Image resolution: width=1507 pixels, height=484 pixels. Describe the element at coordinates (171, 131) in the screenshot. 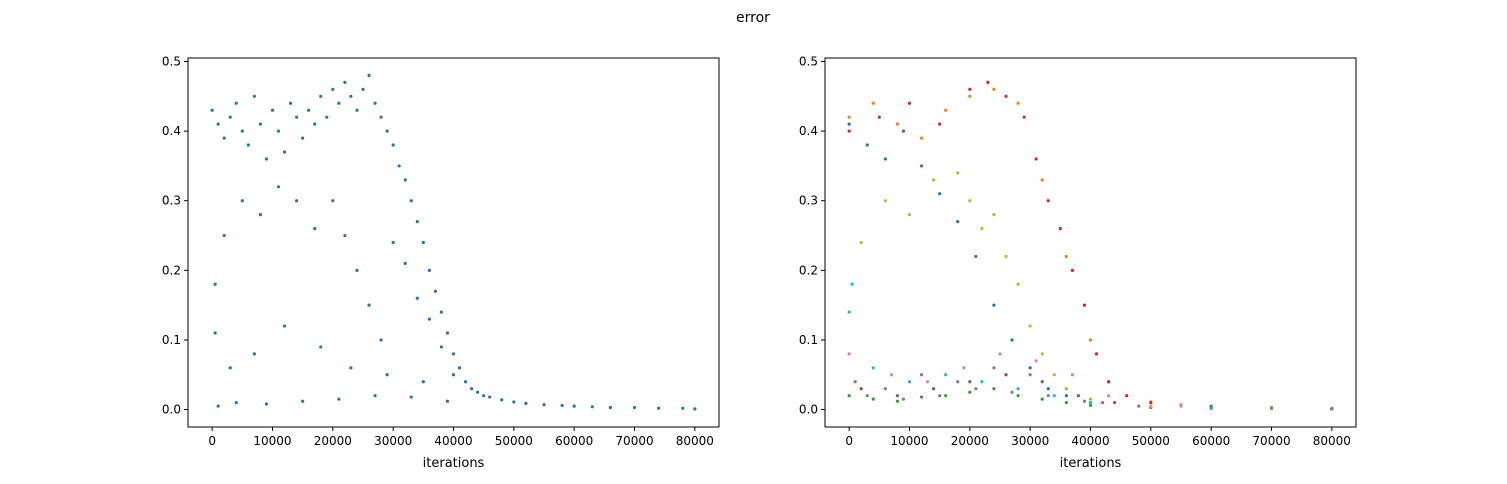

I see `y-tick-label: 0.4` at that location.